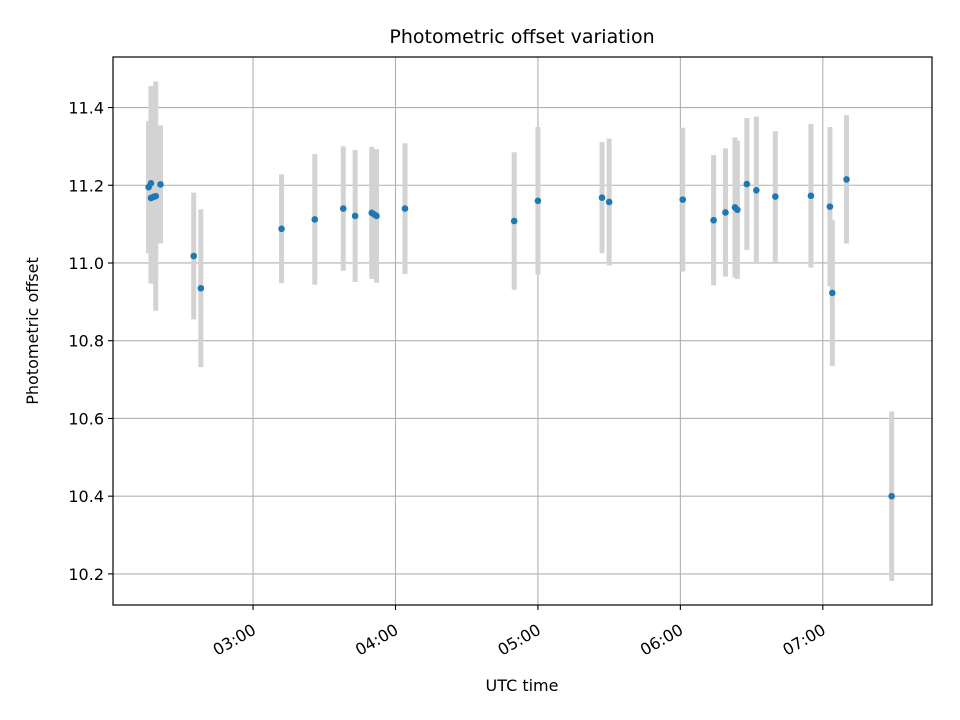 This screenshot has width=960, height=720. I want to click on y-tick-label: 10.4, so click(86, 496).